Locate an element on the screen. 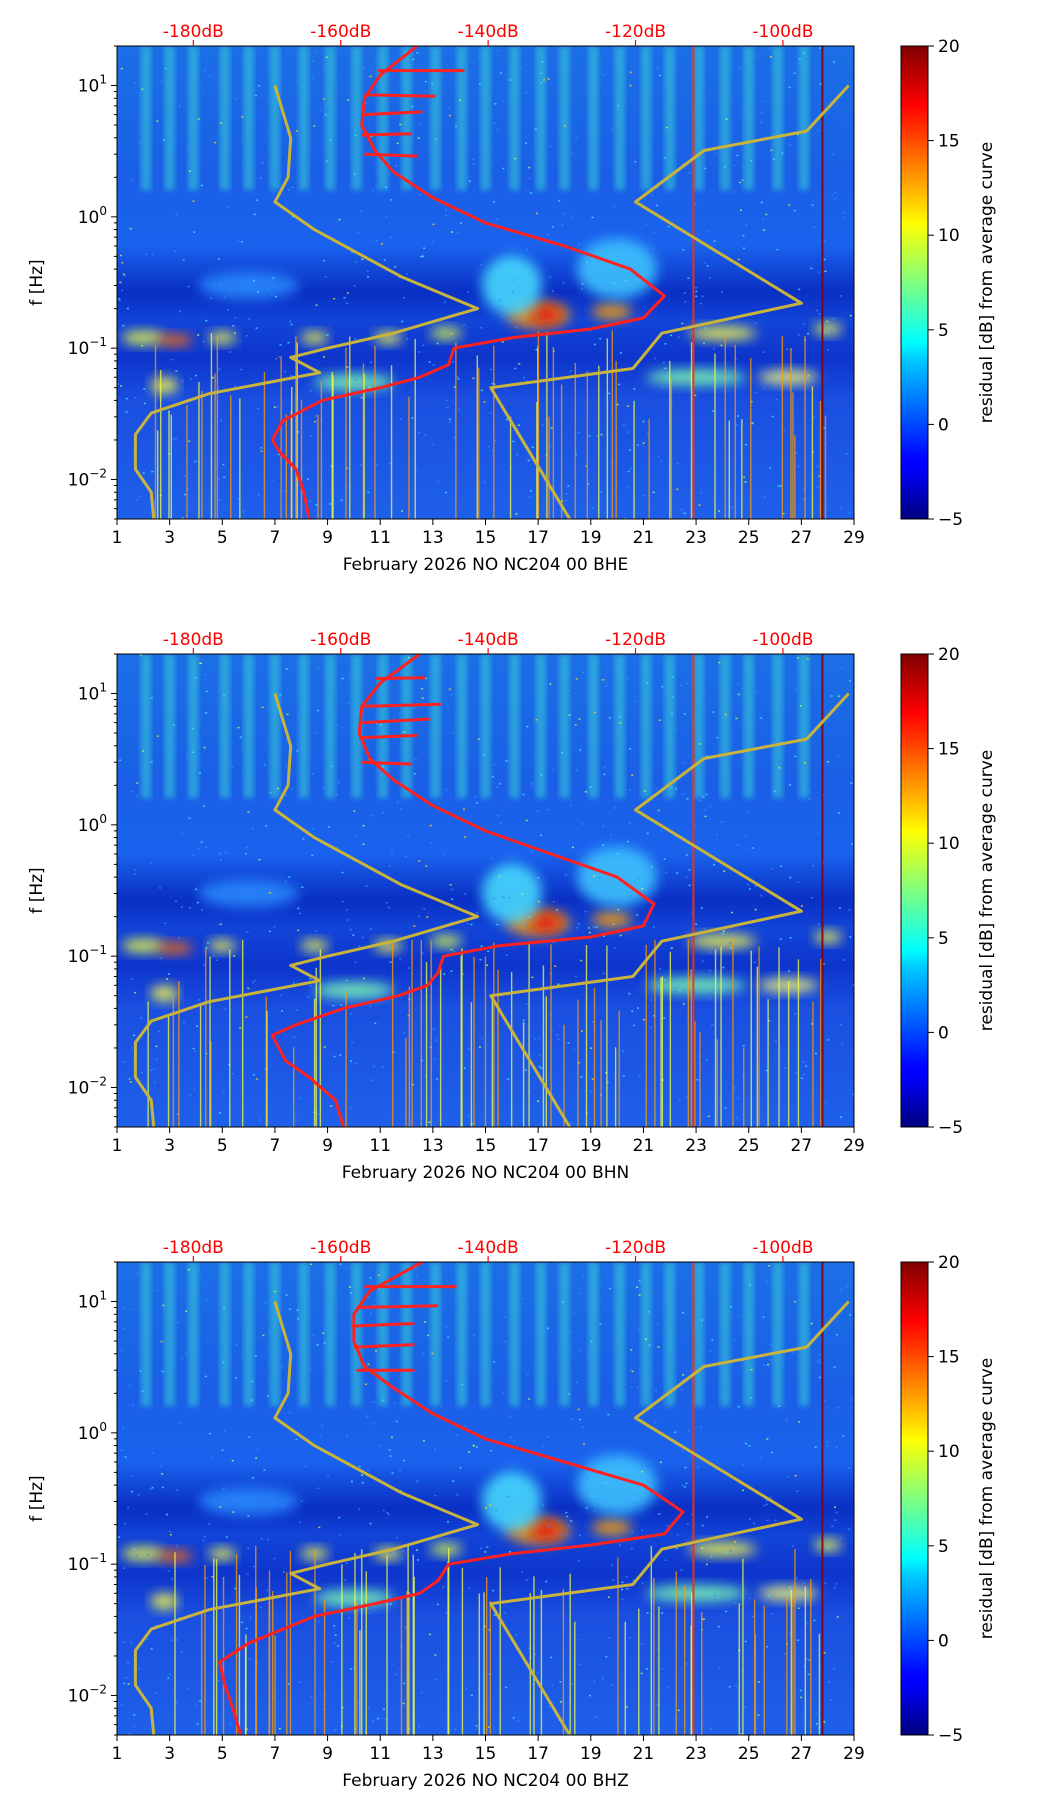 The image size is (1052, 1806). y-tick-label: 10⁰ is located at coordinates (92, 216).